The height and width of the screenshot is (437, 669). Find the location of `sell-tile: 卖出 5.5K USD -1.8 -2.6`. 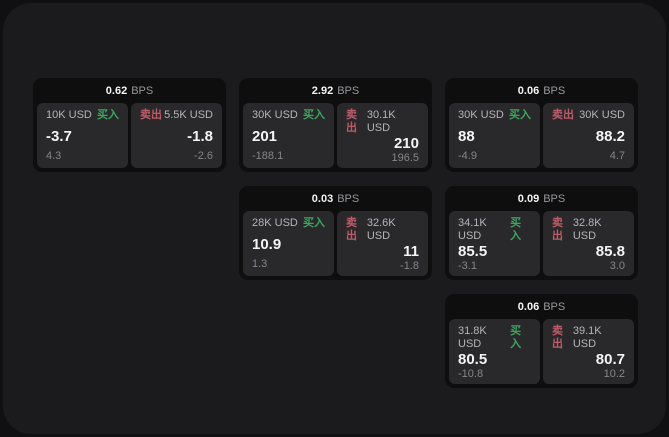

sell-tile: 卖出 5.5K USD -1.8 -2.6 is located at coordinates (176, 135).